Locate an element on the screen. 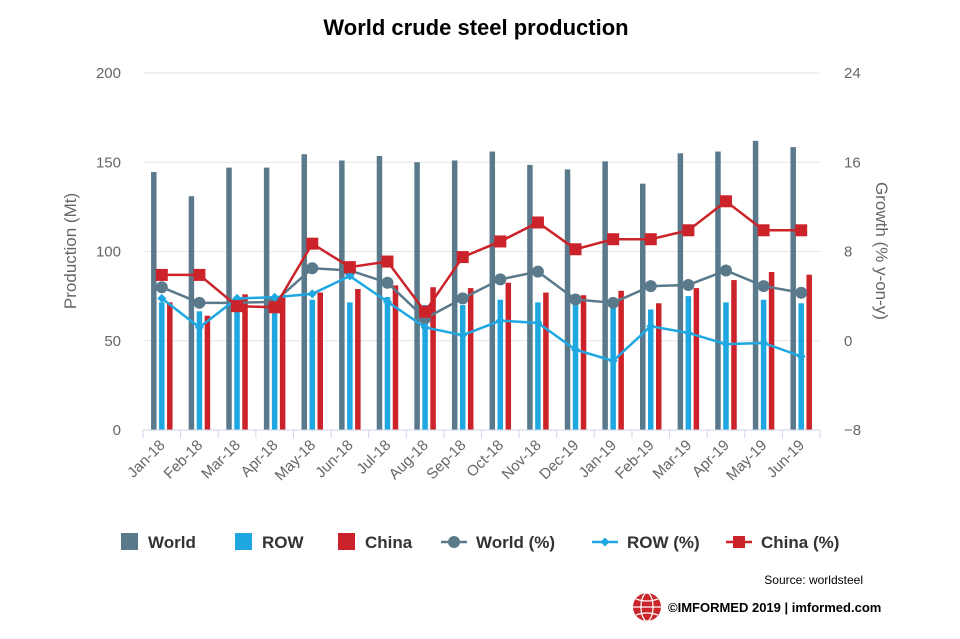 This screenshot has width=960, height=639. x-tick-label: Jun-18 is located at coordinates (334, 459).